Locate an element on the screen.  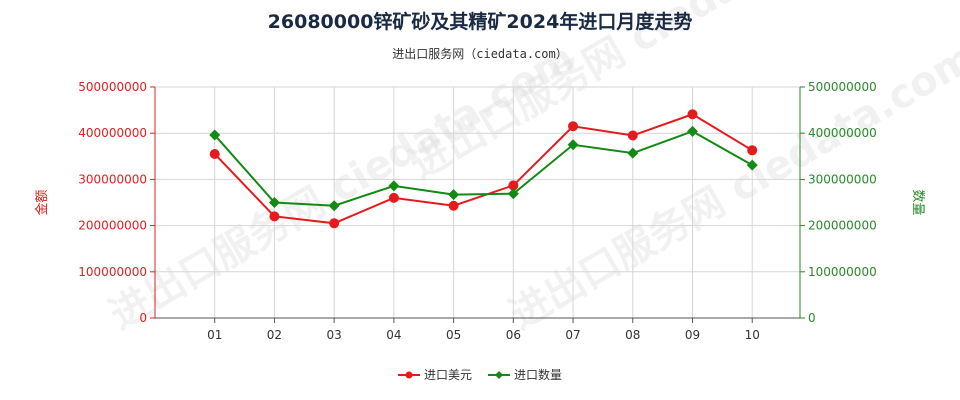
x-tick-label: 09 is located at coordinates (692, 335).